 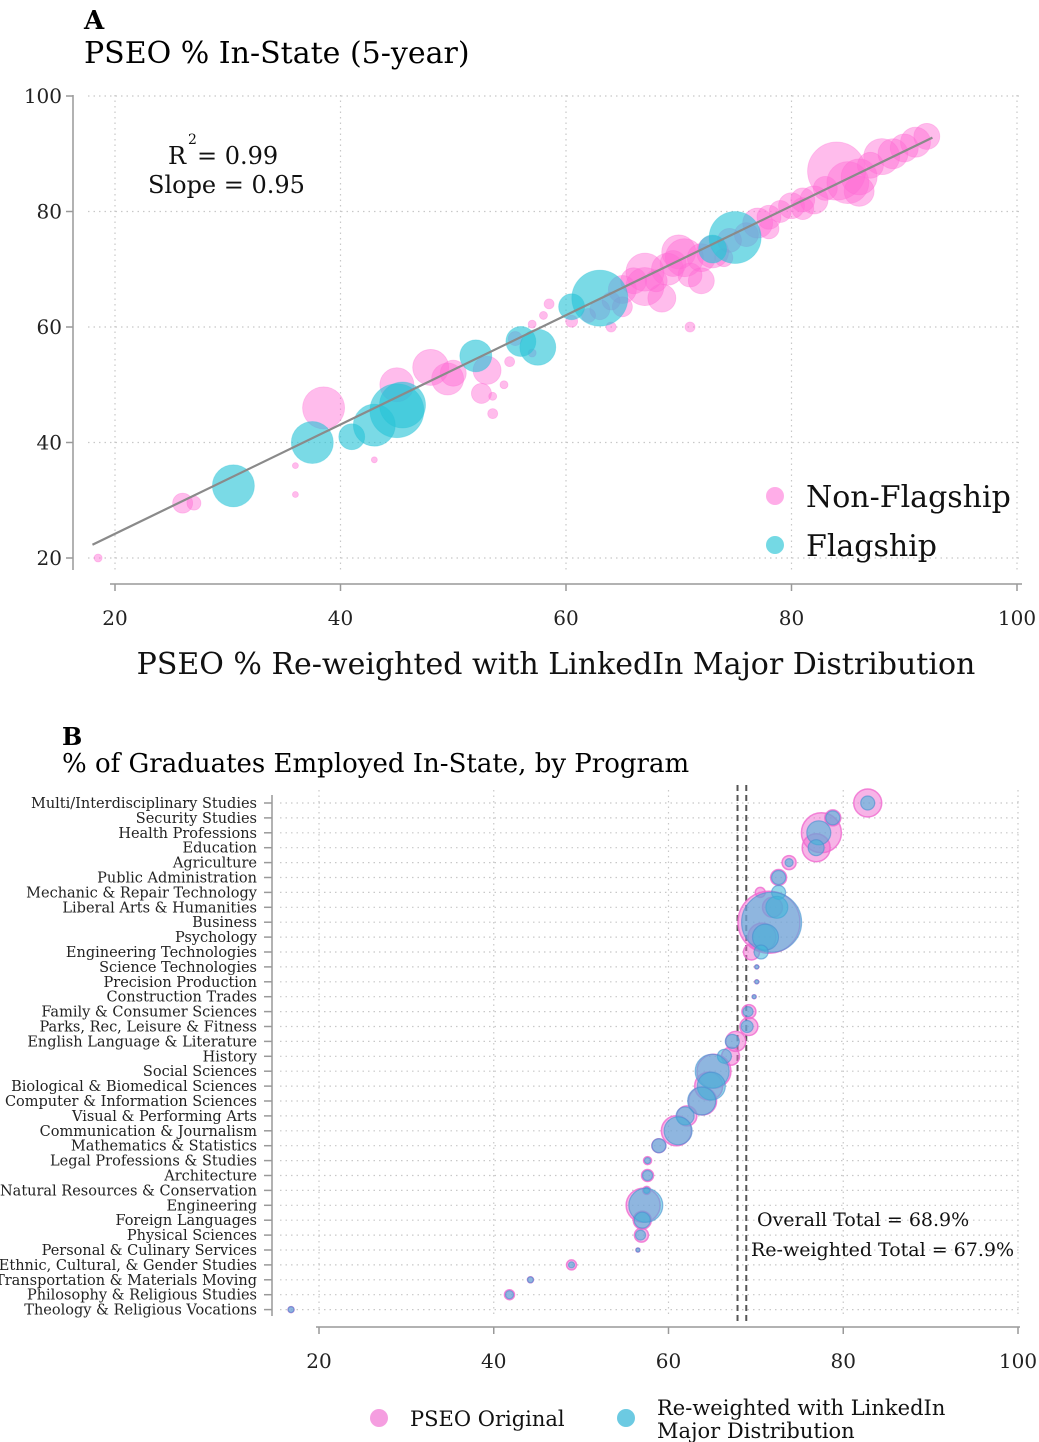 What do you see at coordinates (565, 618) in the screenshot?
I see `panel-a-xtick-label: 60` at bounding box center [565, 618].